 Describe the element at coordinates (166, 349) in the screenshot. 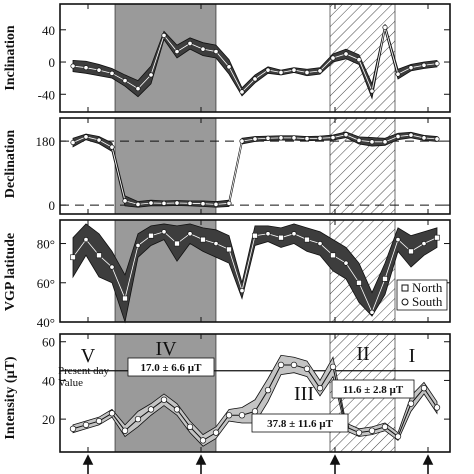

I see `period-label-iv: IV` at that location.